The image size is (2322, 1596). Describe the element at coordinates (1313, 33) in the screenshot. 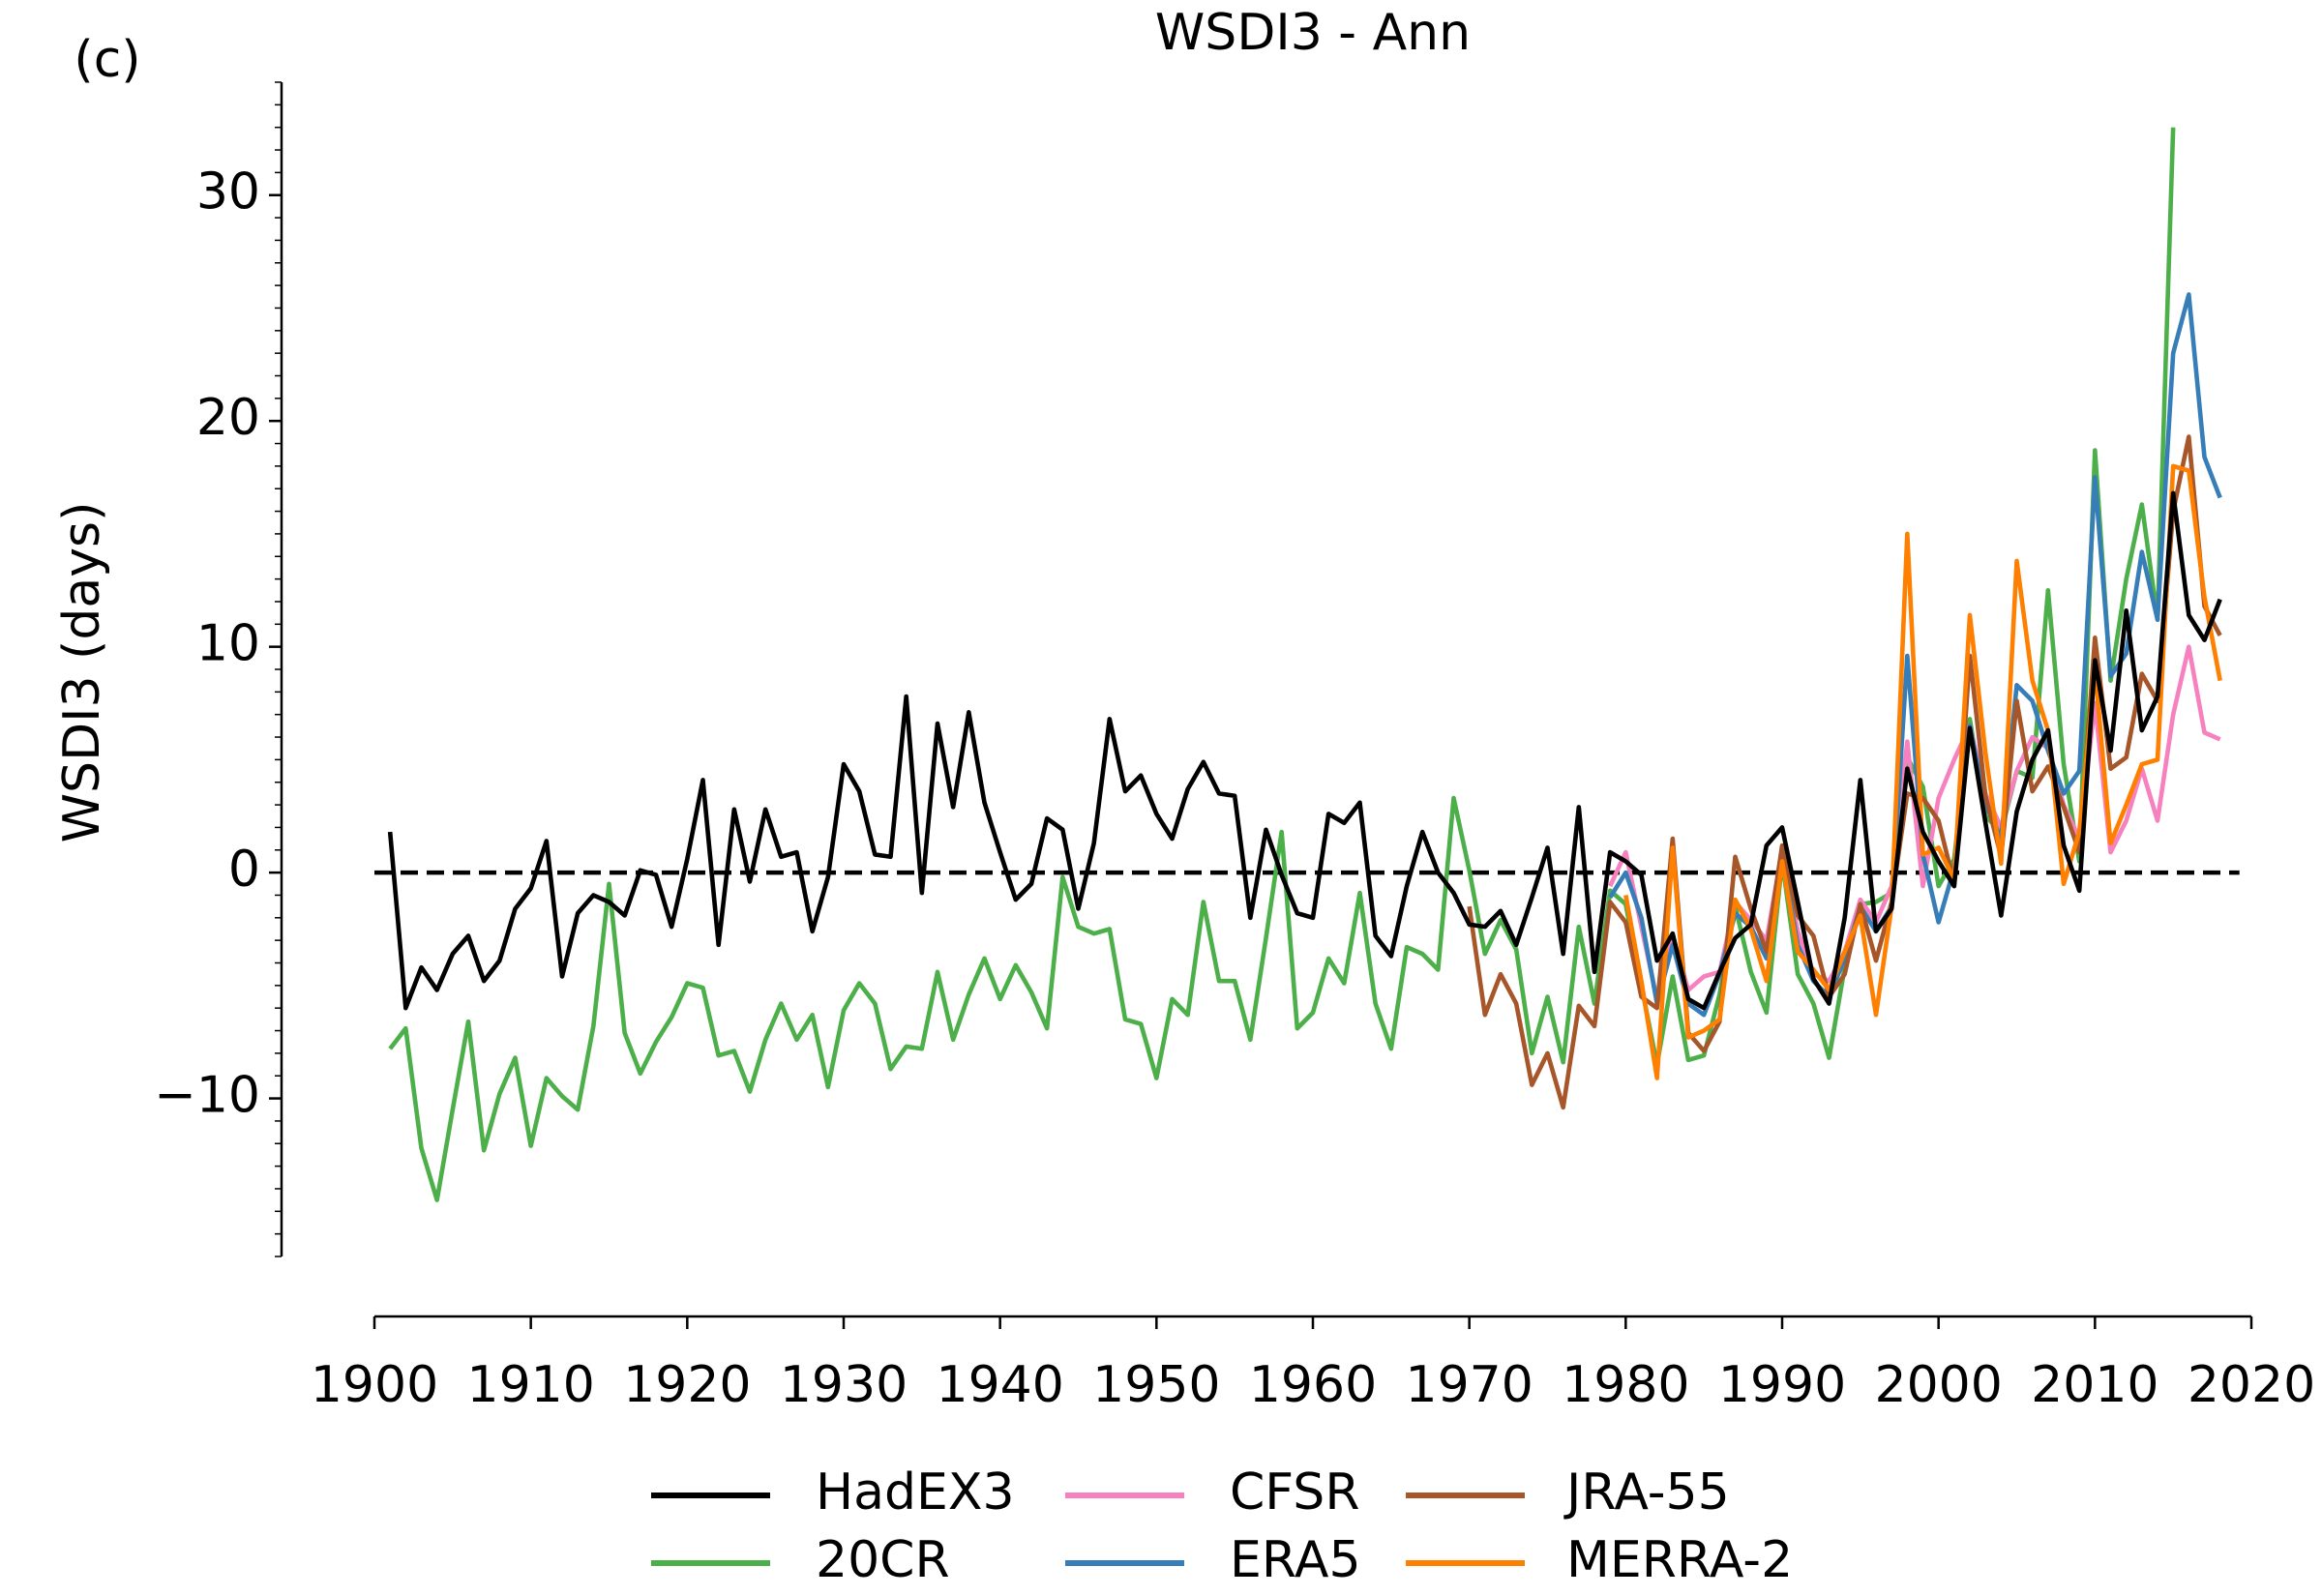

I see `chart-title: WSDI3 - Ann` at that location.